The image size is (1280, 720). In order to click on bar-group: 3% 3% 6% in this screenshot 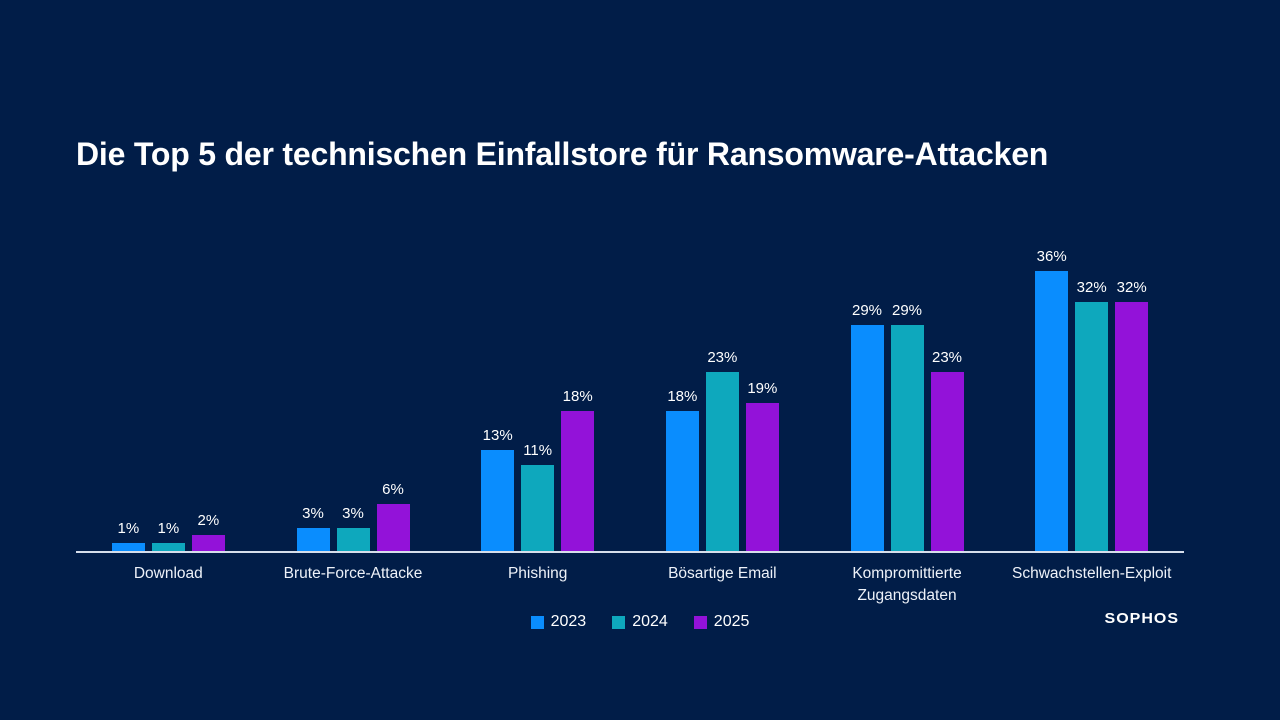, I will do `click(353, 395)`.